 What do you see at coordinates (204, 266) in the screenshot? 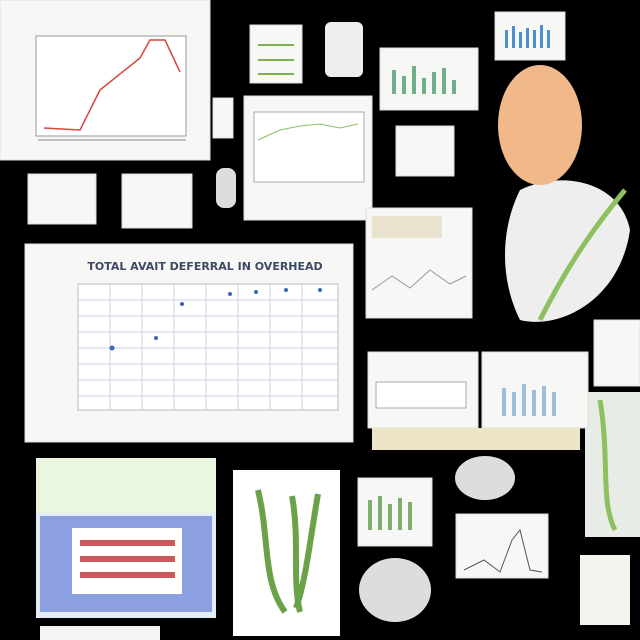
I see `main-title: TOTAL AVAIT DEFERRAL IN OVERHEAD` at bounding box center [204, 266].